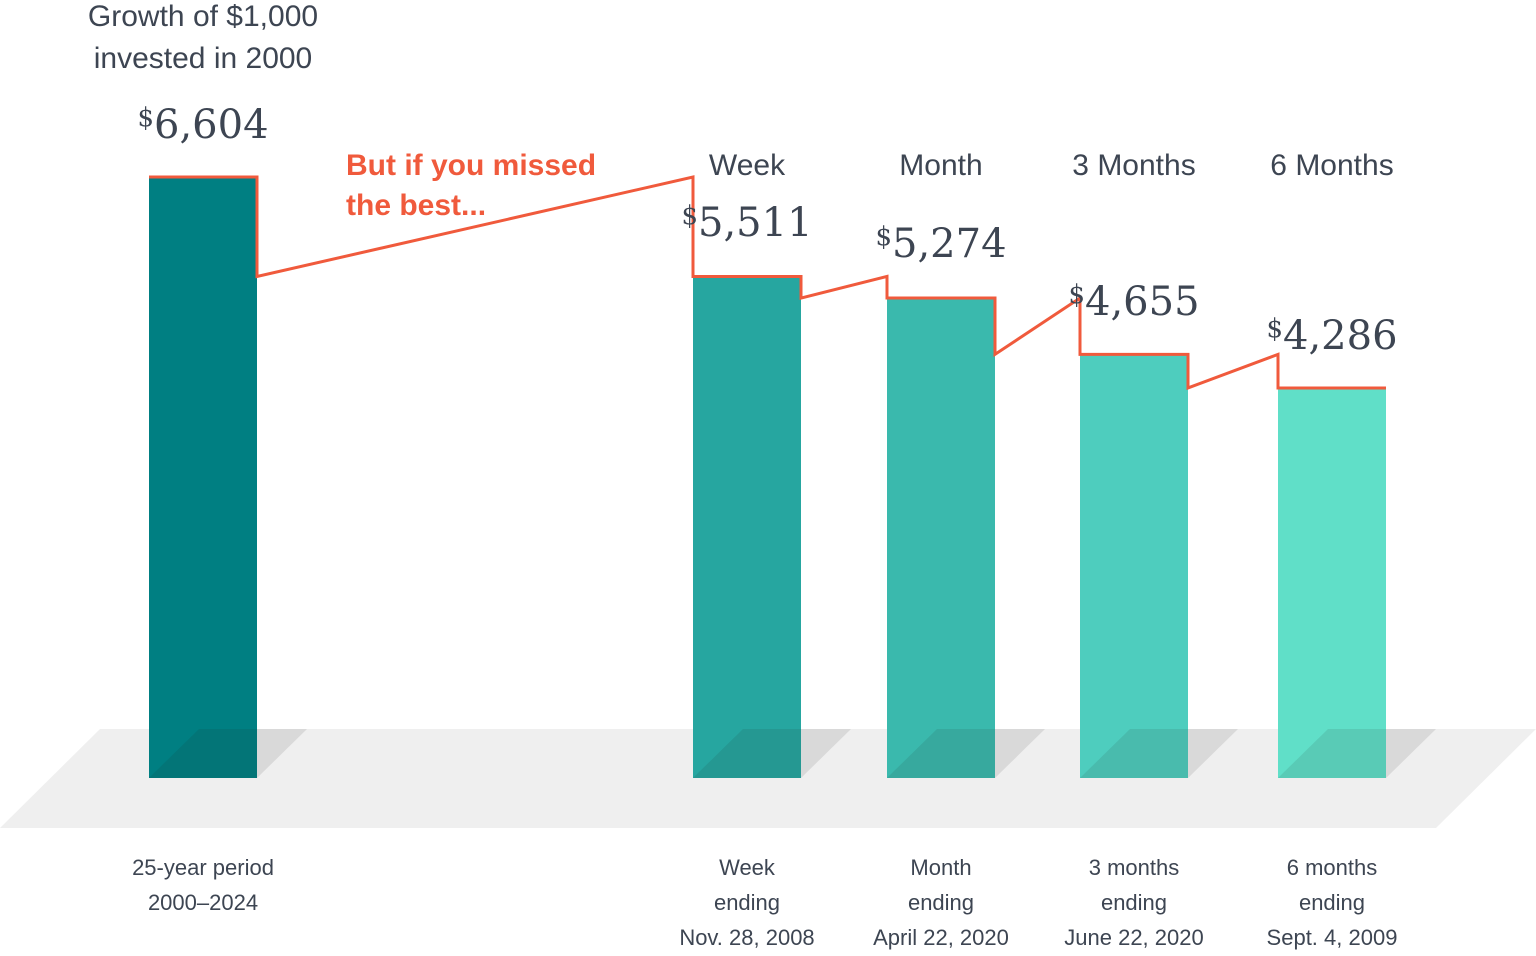 The width and height of the screenshot is (1536, 956). What do you see at coordinates (1332, 902) in the screenshot?
I see `footer-label-six-months: ending` at bounding box center [1332, 902].